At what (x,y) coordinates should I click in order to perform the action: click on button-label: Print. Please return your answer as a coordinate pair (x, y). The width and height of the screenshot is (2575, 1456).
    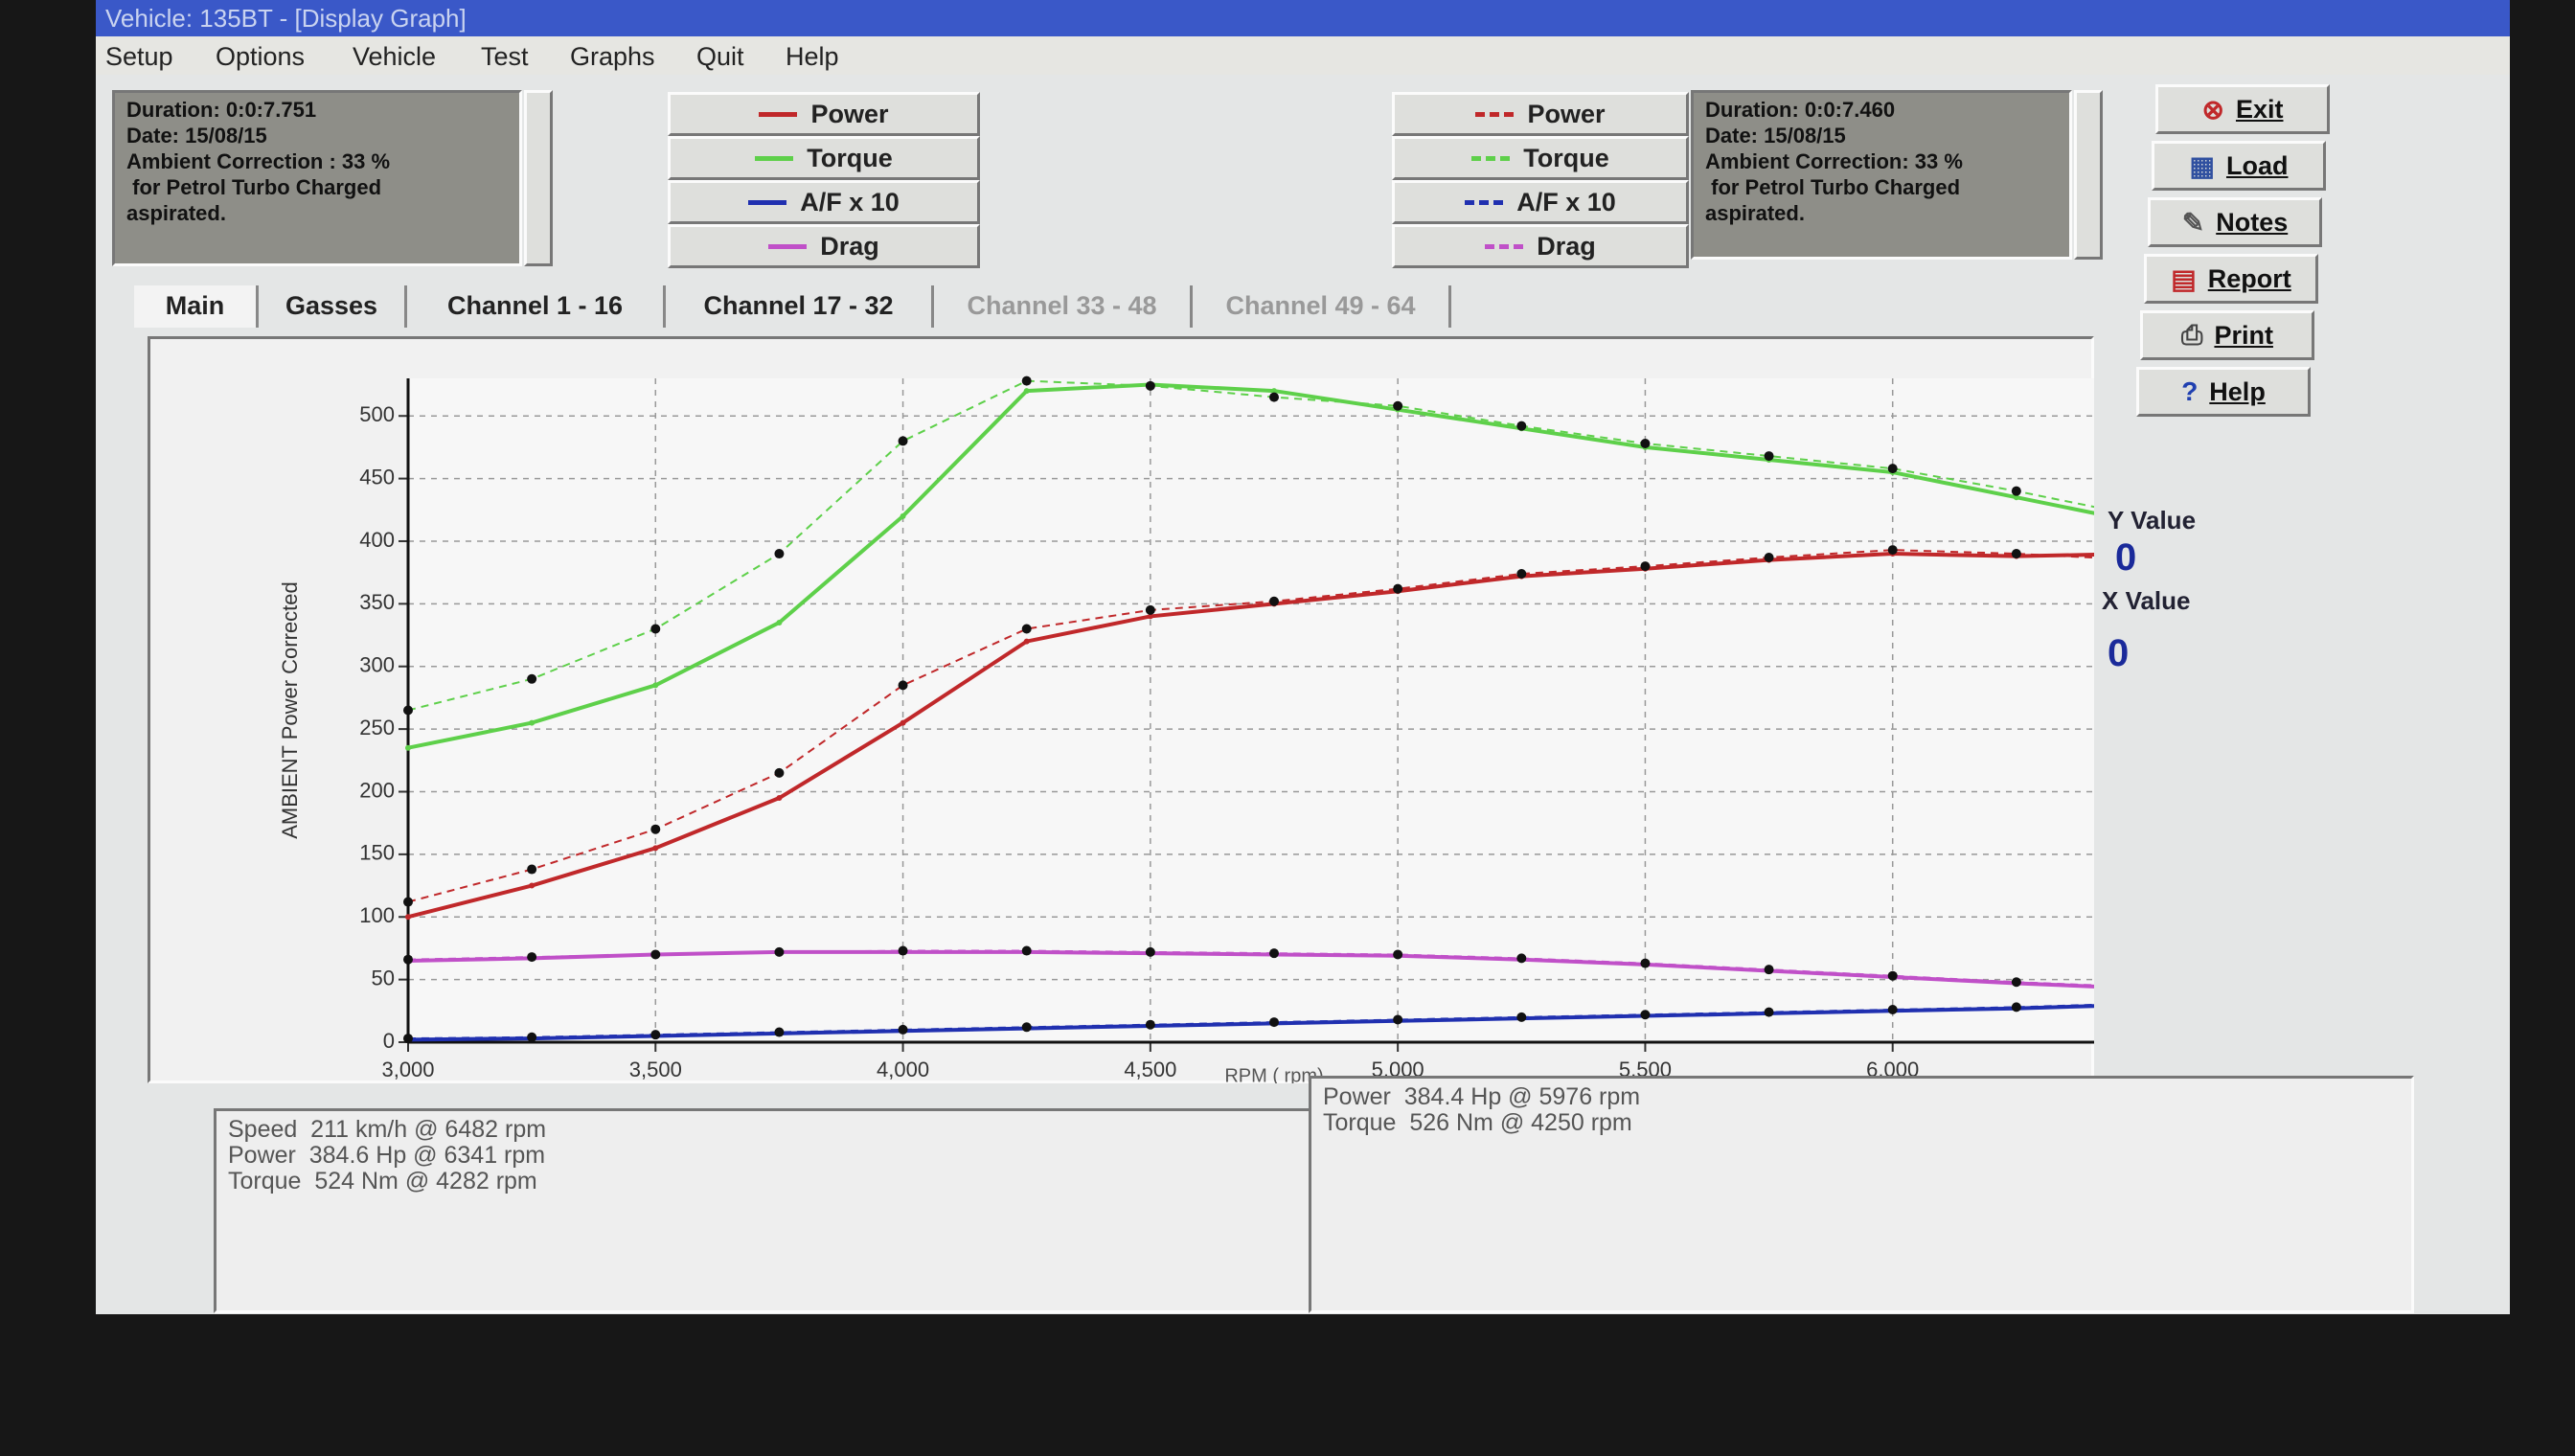
    Looking at the image, I should click on (2243, 335).